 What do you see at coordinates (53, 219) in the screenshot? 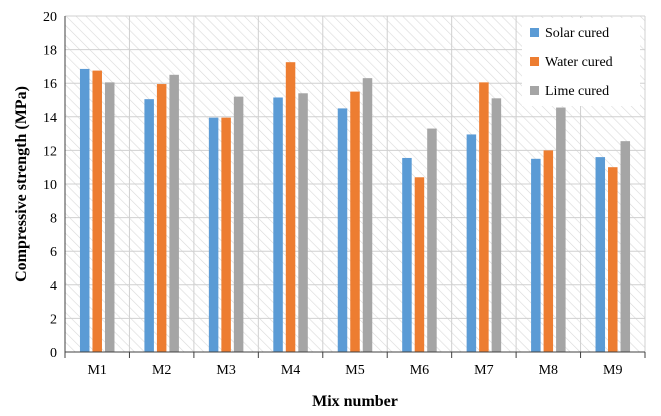
I see `y-tick-label: 8` at bounding box center [53, 219].